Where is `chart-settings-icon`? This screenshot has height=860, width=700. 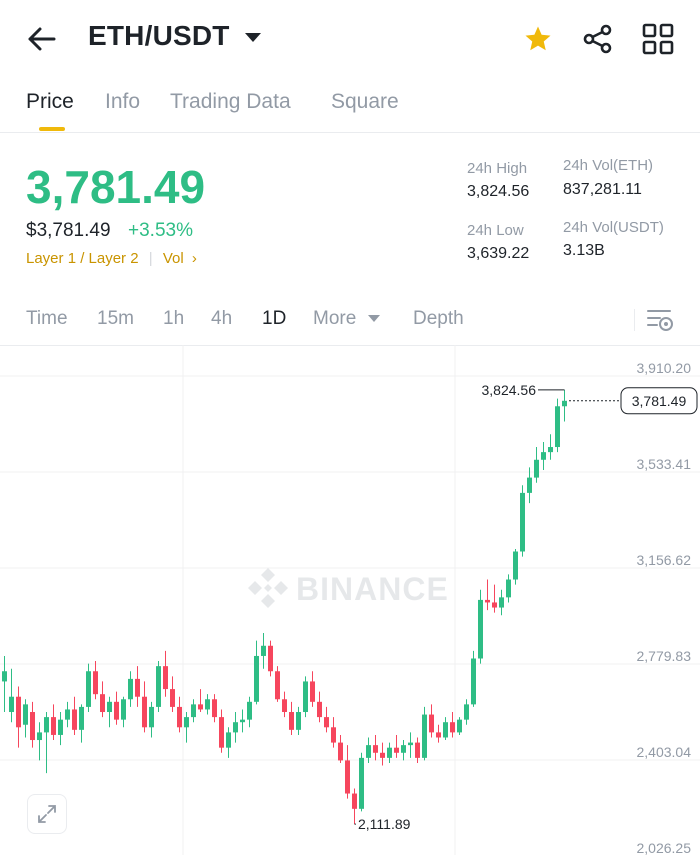
chart-settings-icon is located at coordinates (660, 320).